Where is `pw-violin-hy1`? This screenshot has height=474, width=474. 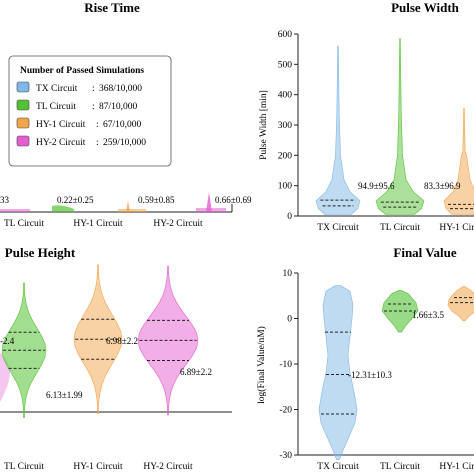 pw-violin-hy1 is located at coordinates (458, 161).